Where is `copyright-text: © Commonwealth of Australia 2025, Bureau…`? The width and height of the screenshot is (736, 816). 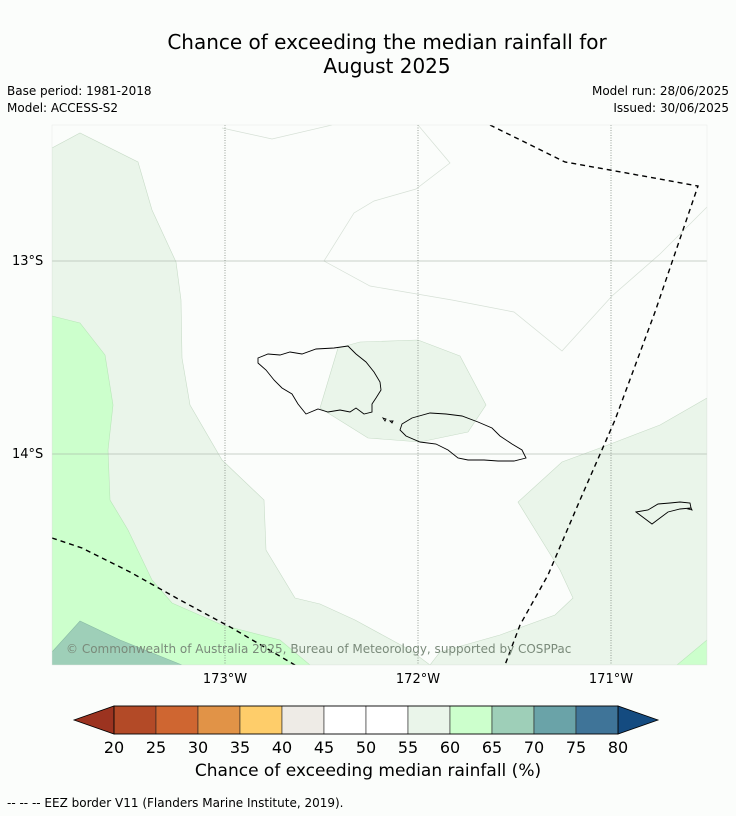
copyright-text: © Commonwealth of Australia 2025, Bureau… is located at coordinates (318, 649).